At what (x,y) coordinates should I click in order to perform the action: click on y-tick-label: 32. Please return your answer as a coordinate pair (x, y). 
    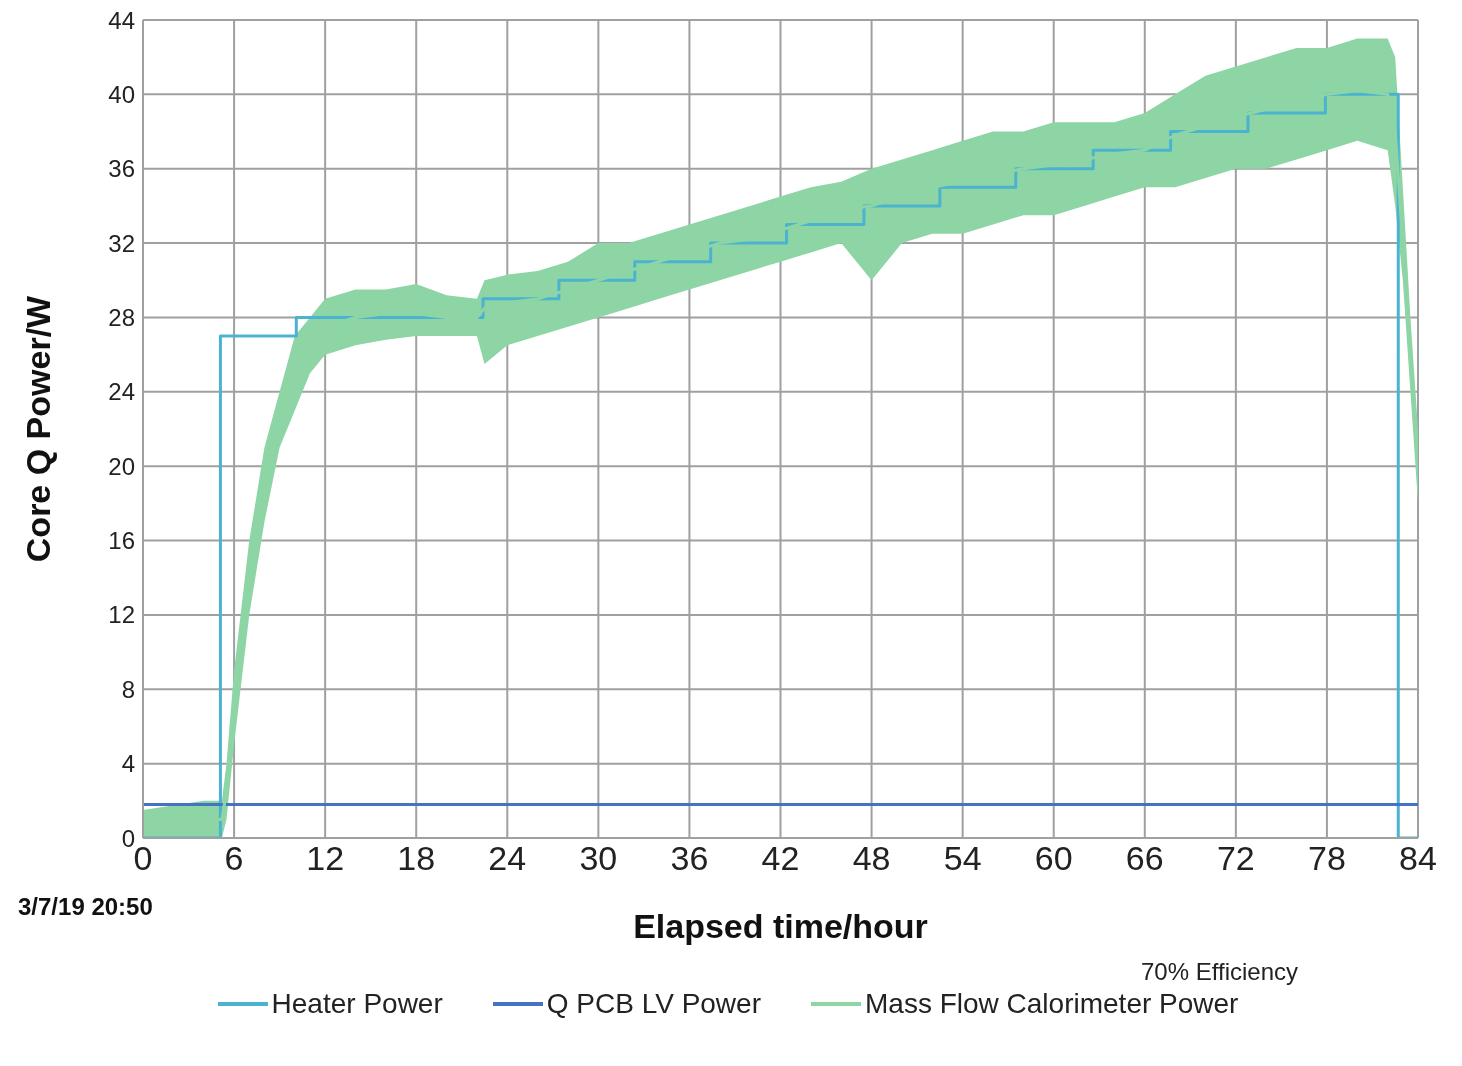
    Looking at the image, I should click on (121, 243).